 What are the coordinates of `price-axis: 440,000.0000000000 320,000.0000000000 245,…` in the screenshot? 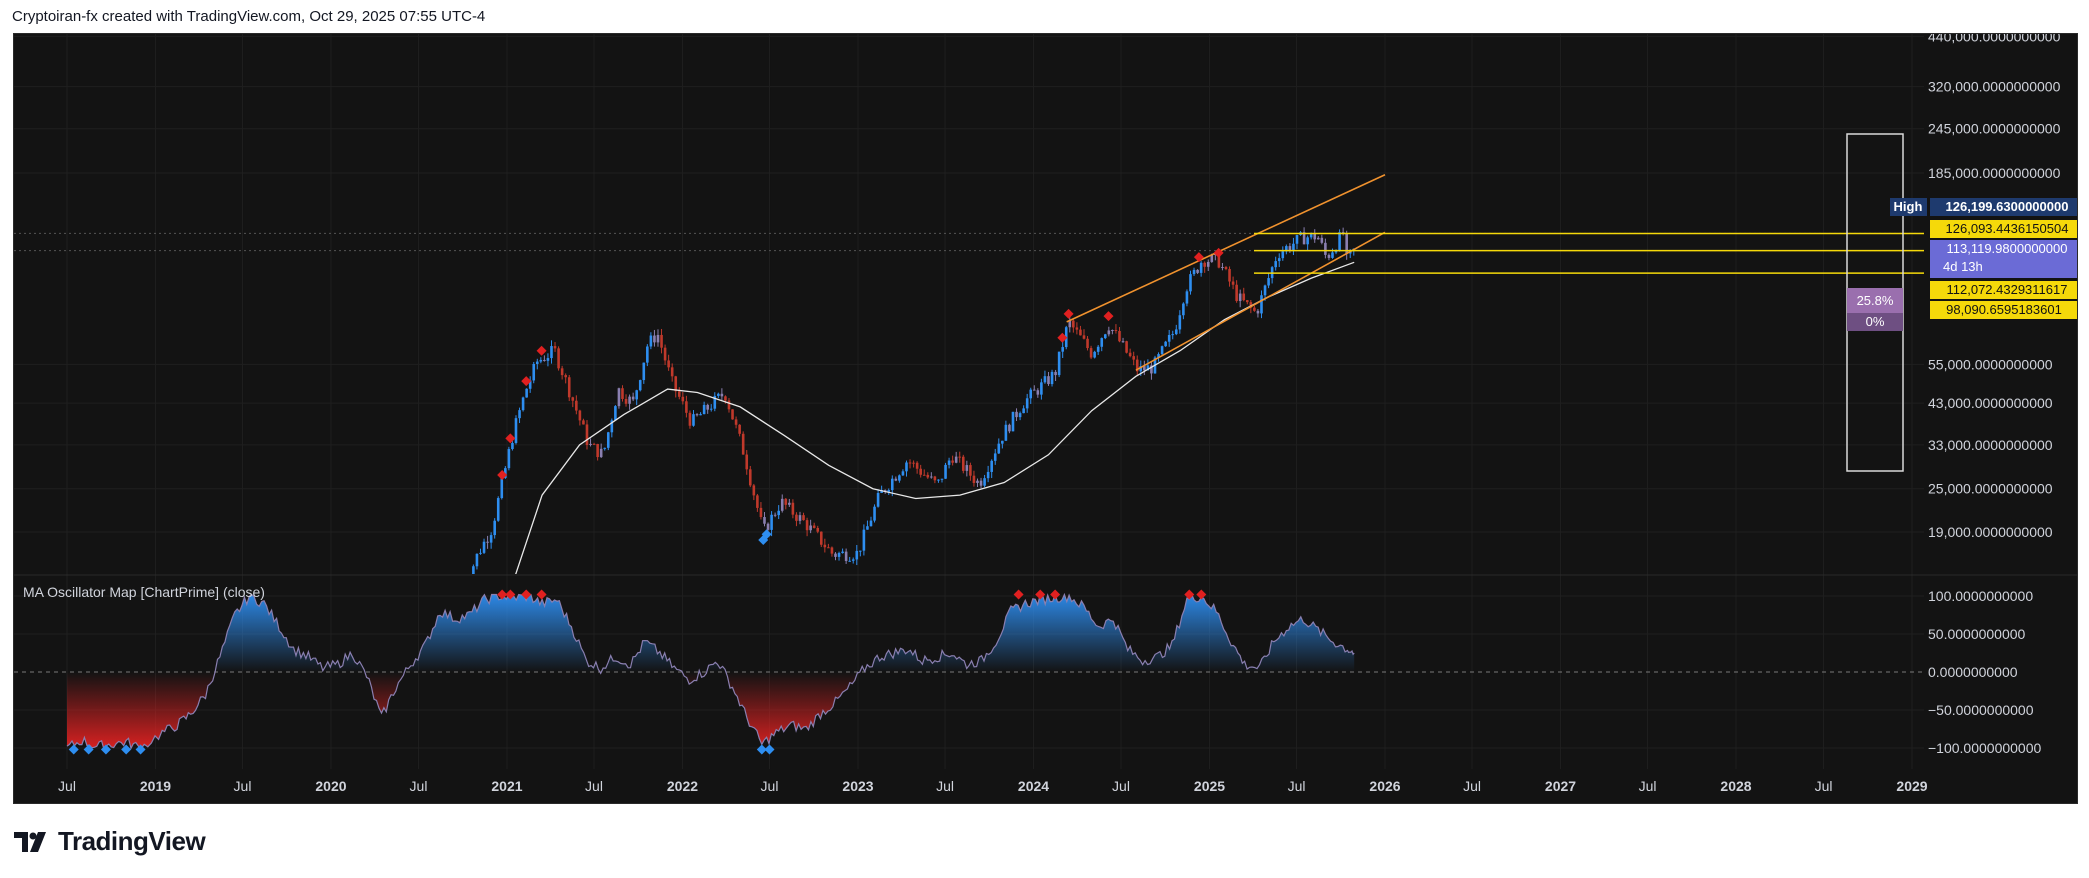 It's located at (1994, 287).